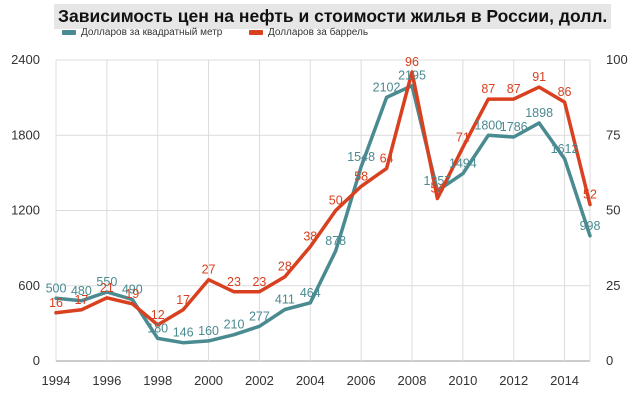 This screenshot has height=405, width=636. Describe the element at coordinates (285, 299) in the screenshot. I see `data-label-sqm: 411` at that location.